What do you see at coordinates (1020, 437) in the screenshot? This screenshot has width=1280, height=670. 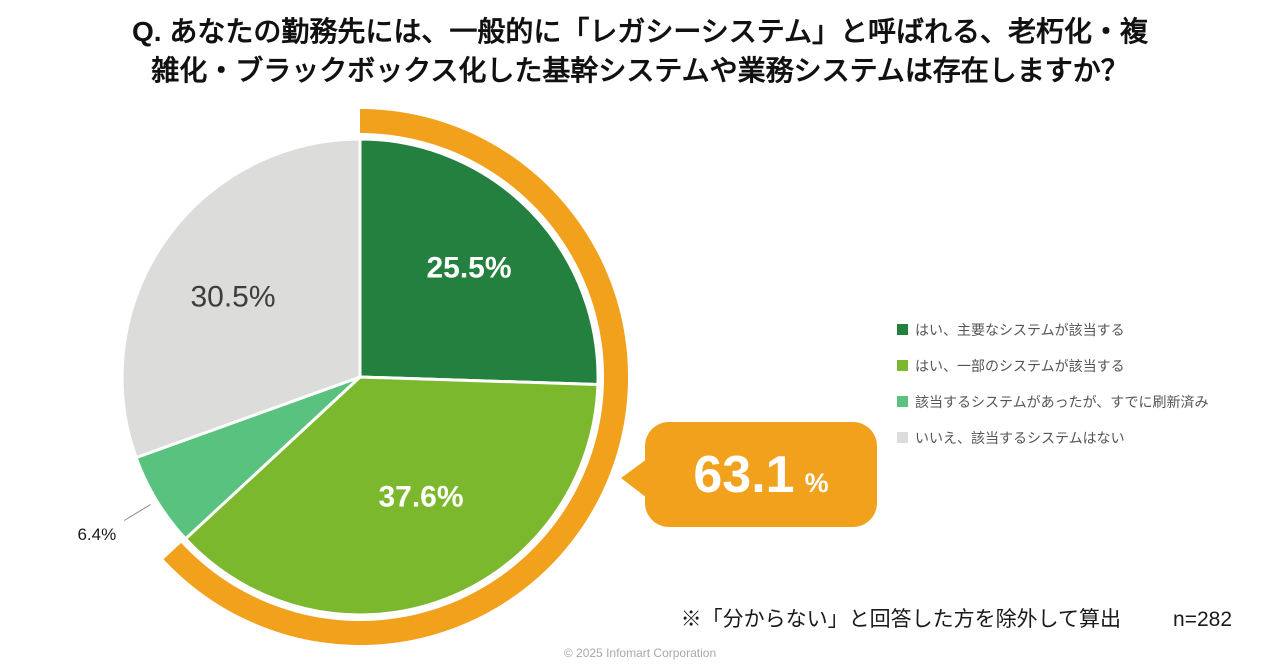 I see `legend-label-3: いいえ、該当するシステムはない` at bounding box center [1020, 437].